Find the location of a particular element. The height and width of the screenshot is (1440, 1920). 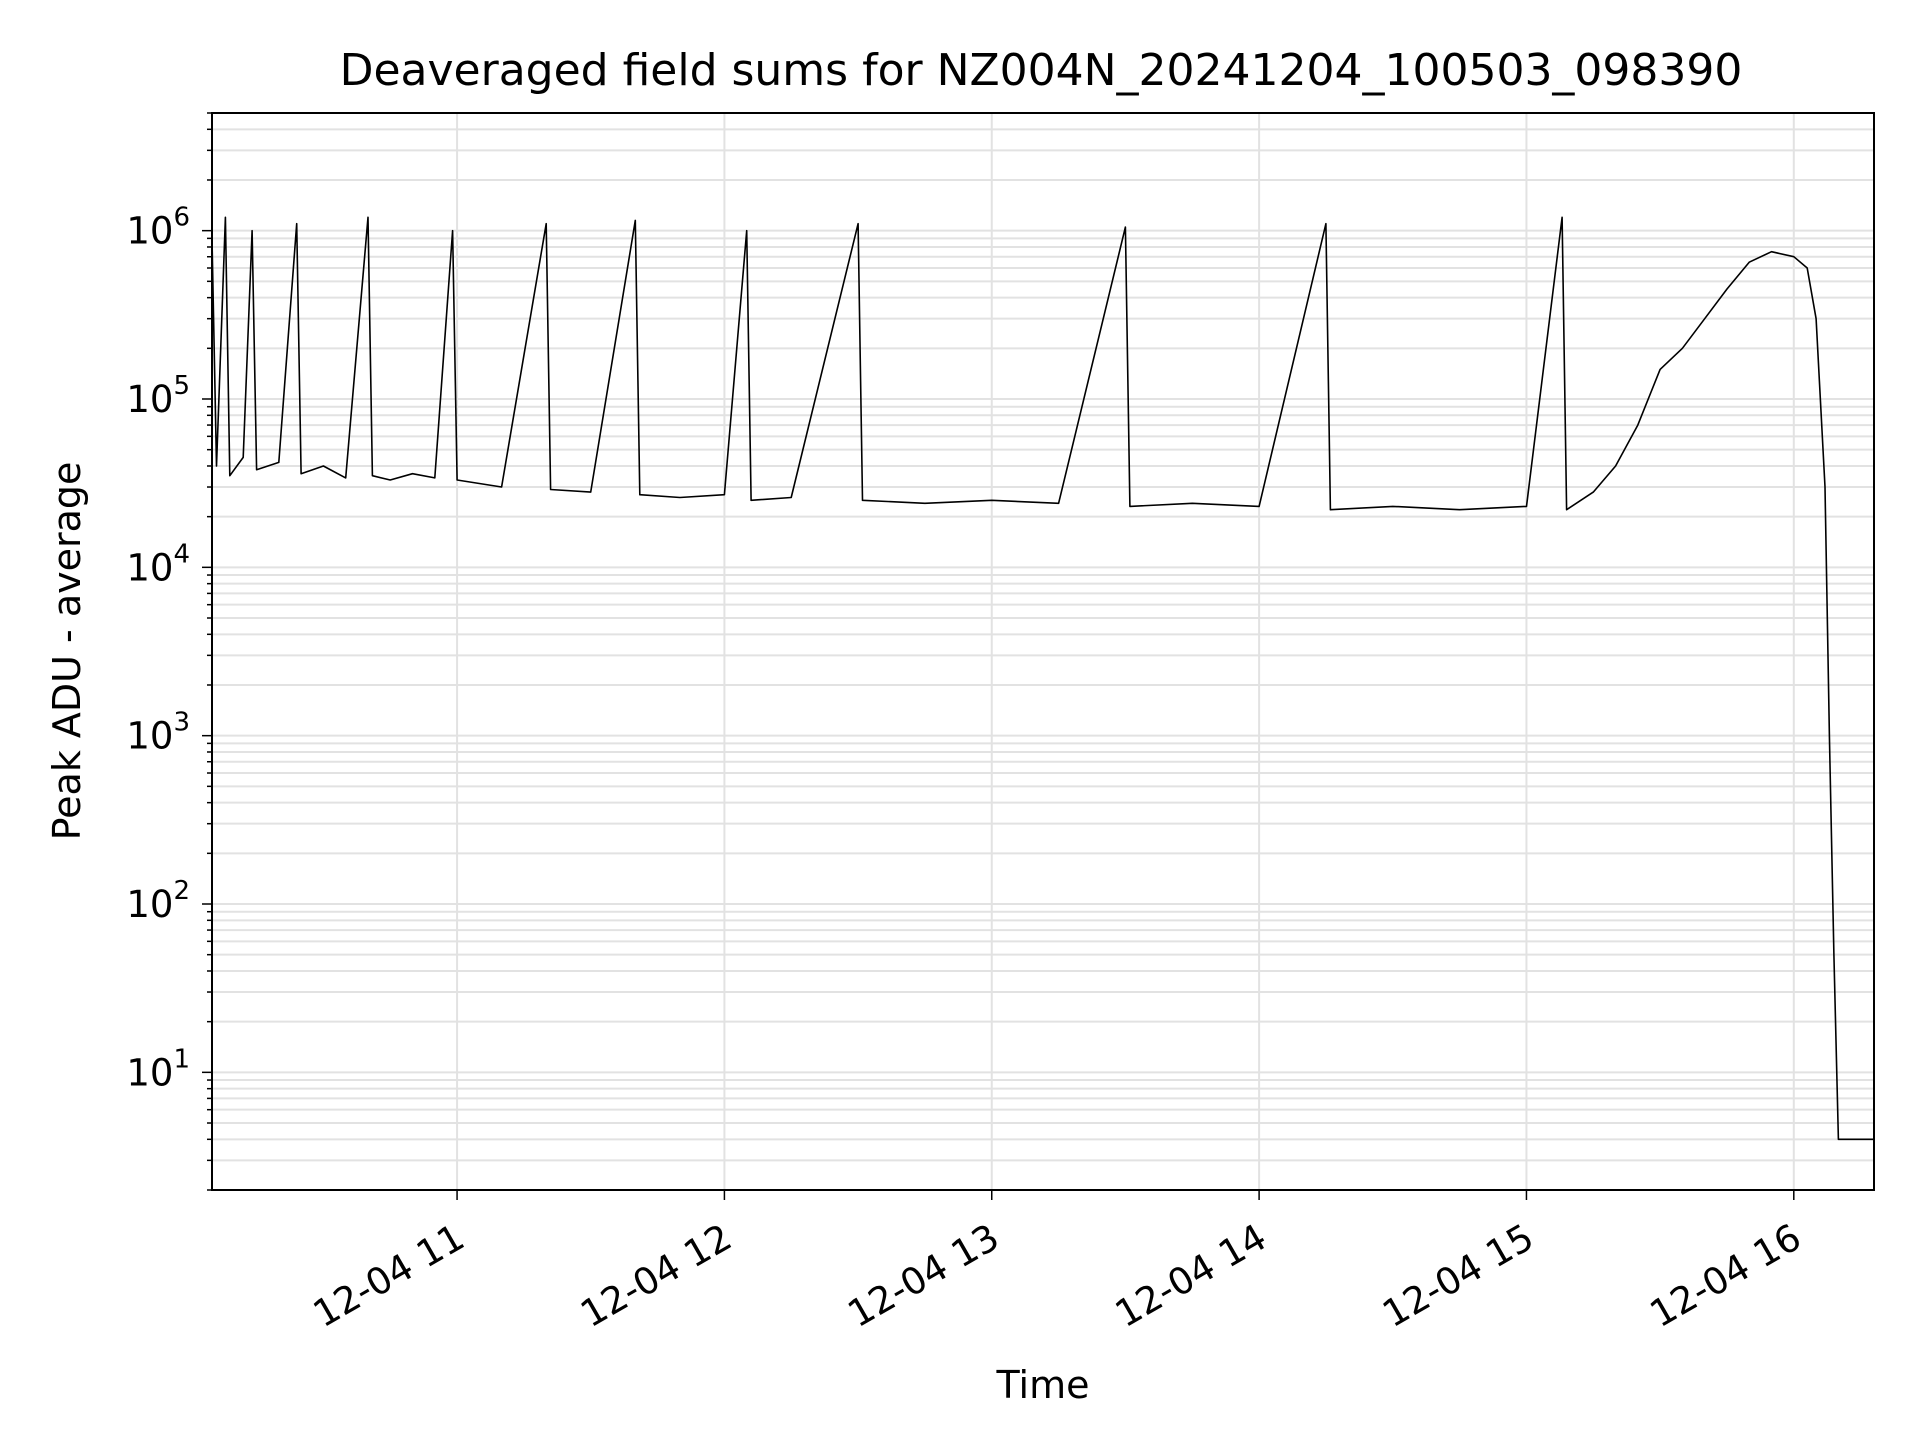

y-tick-exponent: 1 is located at coordinates (181, 1059).